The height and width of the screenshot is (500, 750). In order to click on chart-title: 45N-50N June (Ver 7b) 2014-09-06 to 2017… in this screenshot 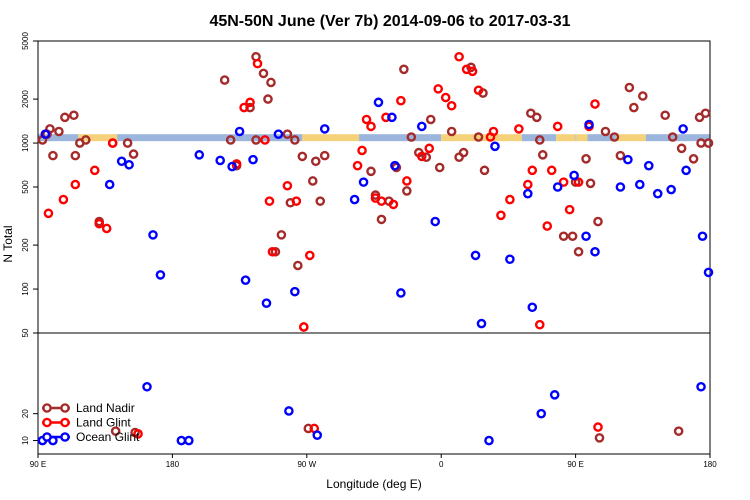, I will do `click(389, 21)`.